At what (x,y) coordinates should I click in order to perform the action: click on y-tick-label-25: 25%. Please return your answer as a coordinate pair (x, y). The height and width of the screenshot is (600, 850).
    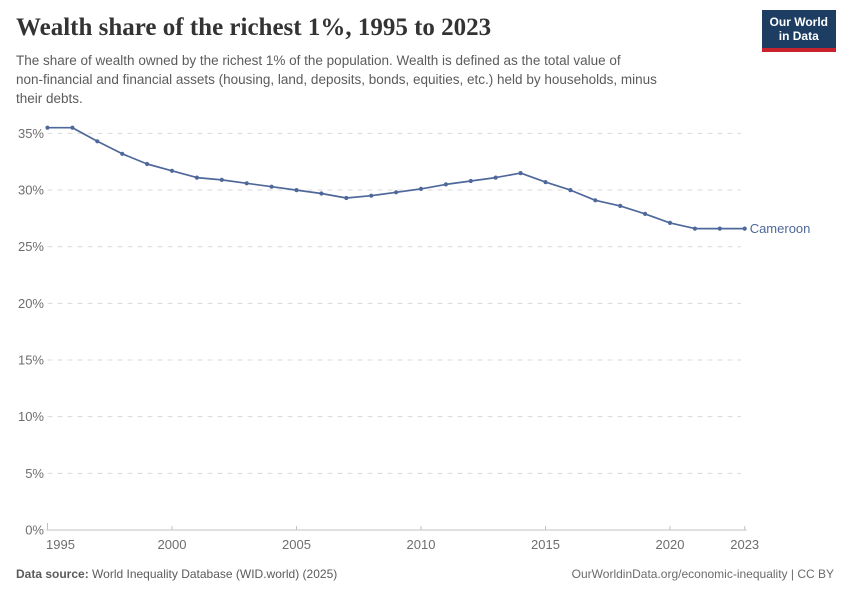
    Looking at the image, I should click on (31, 246).